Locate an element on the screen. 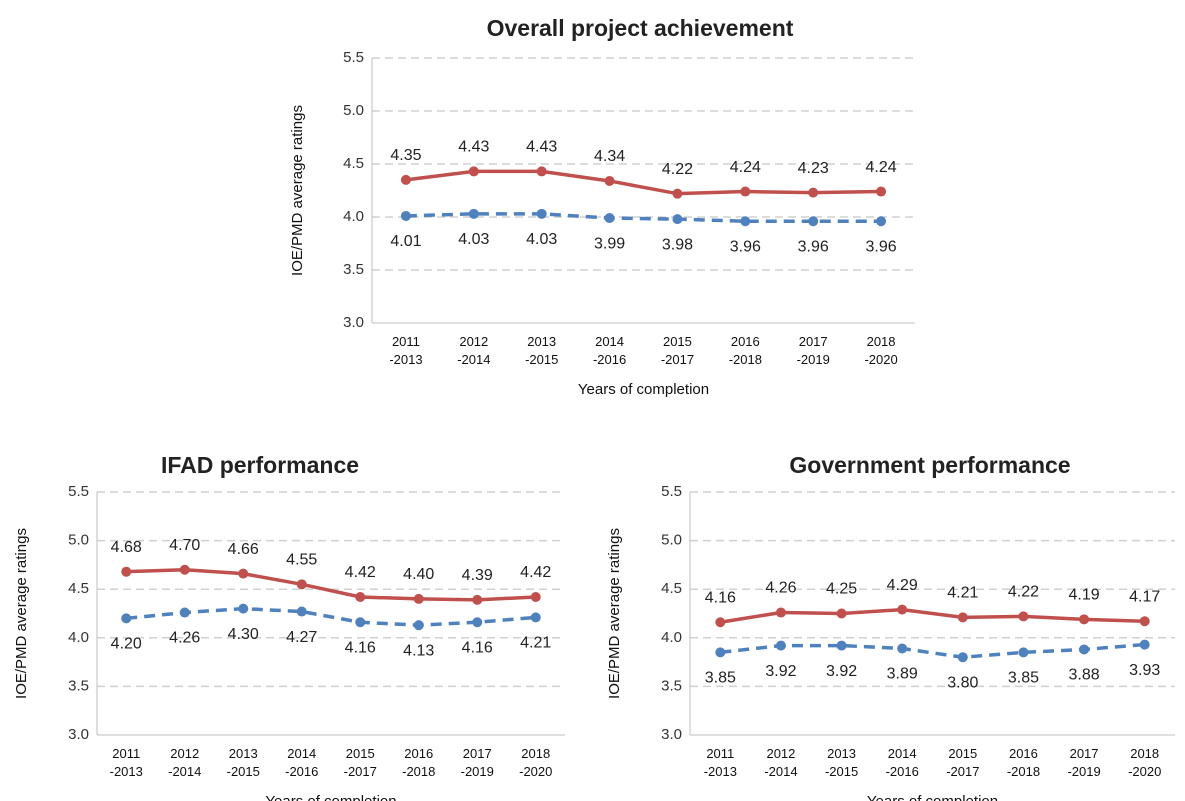 The width and height of the screenshot is (1185, 801). x-tick-label: 2014 -2016 is located at coordinates (301, 762).